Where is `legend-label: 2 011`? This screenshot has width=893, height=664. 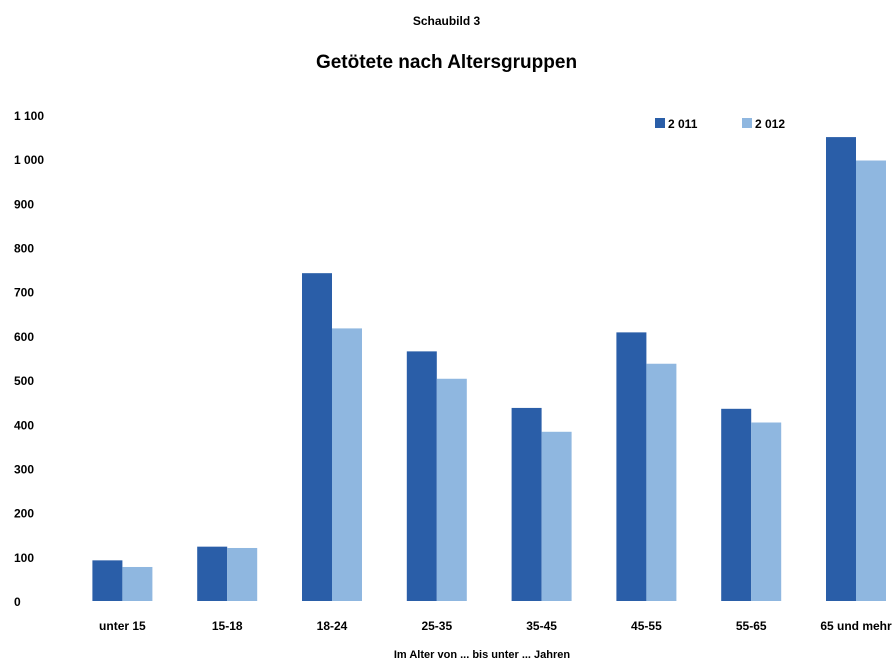 legend-label: 2 011 is located at coordinates (683, 124).